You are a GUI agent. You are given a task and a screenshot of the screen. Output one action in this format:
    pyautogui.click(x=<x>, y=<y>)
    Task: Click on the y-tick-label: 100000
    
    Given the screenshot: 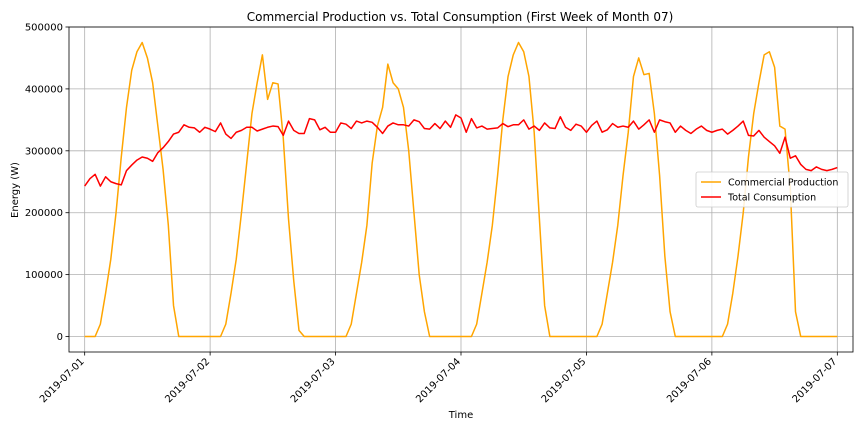 What is the action you would take?
    pyautogui.click(x=44, y=275)
    